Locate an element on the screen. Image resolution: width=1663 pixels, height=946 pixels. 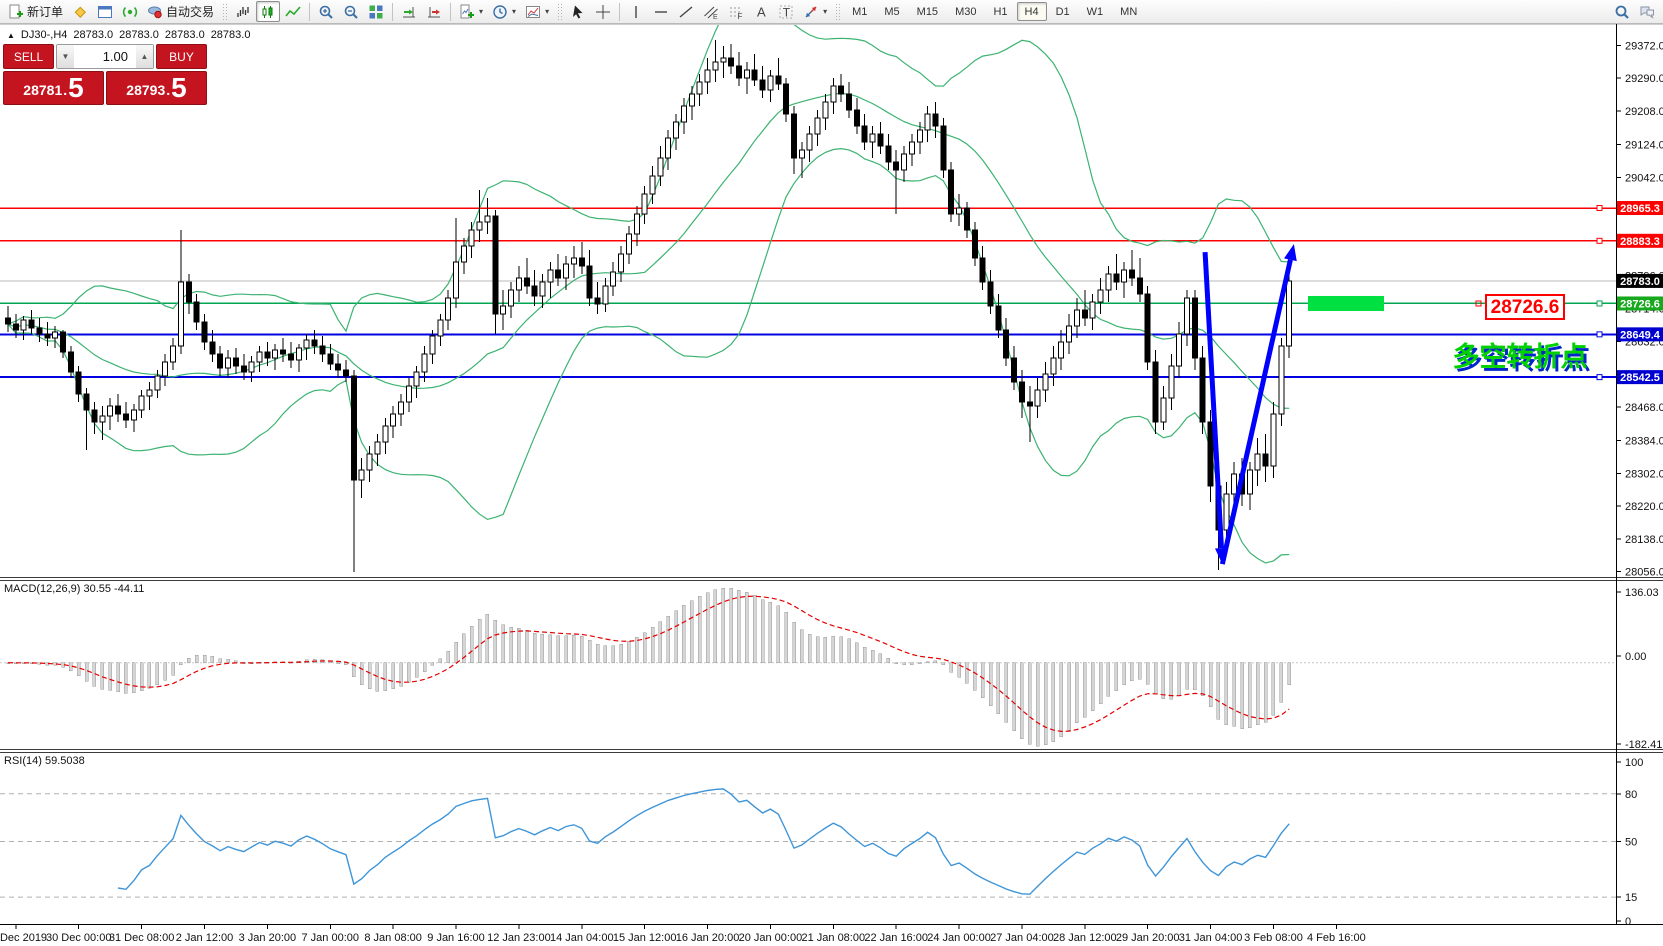
timeframe-button-mn: MN is located at coordinates (1129, 11).